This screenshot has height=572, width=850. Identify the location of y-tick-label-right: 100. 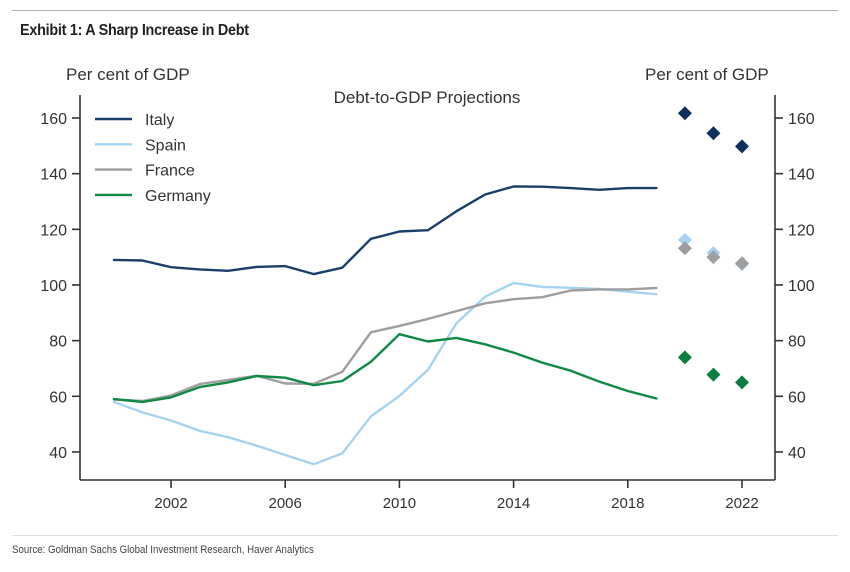
(801, 286).